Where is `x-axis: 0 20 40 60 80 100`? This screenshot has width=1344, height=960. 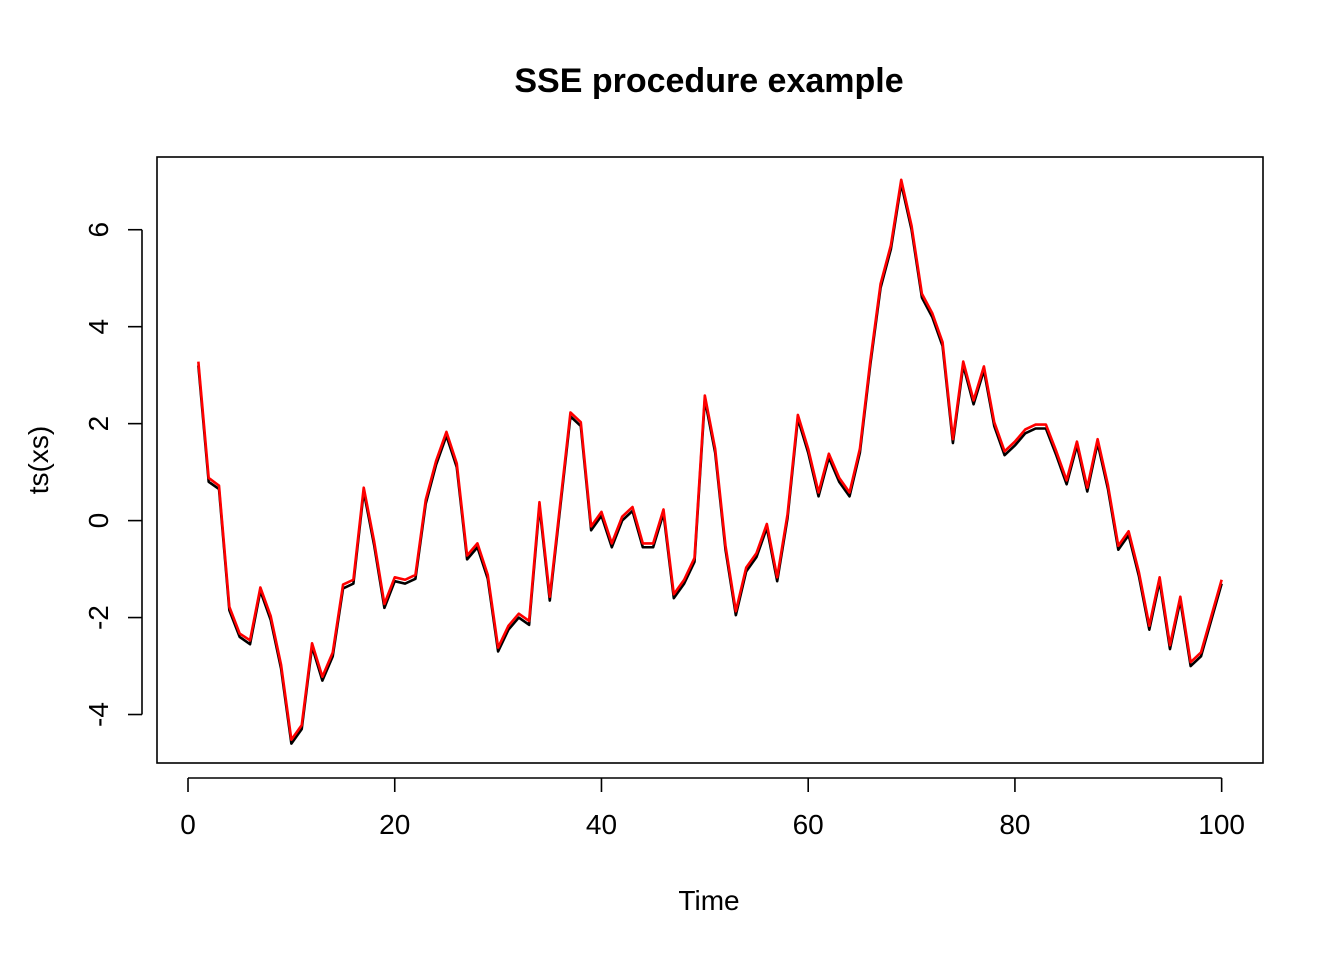 x-axis: 0 20 40 60 80 100 is located at coordinates (712, 808).